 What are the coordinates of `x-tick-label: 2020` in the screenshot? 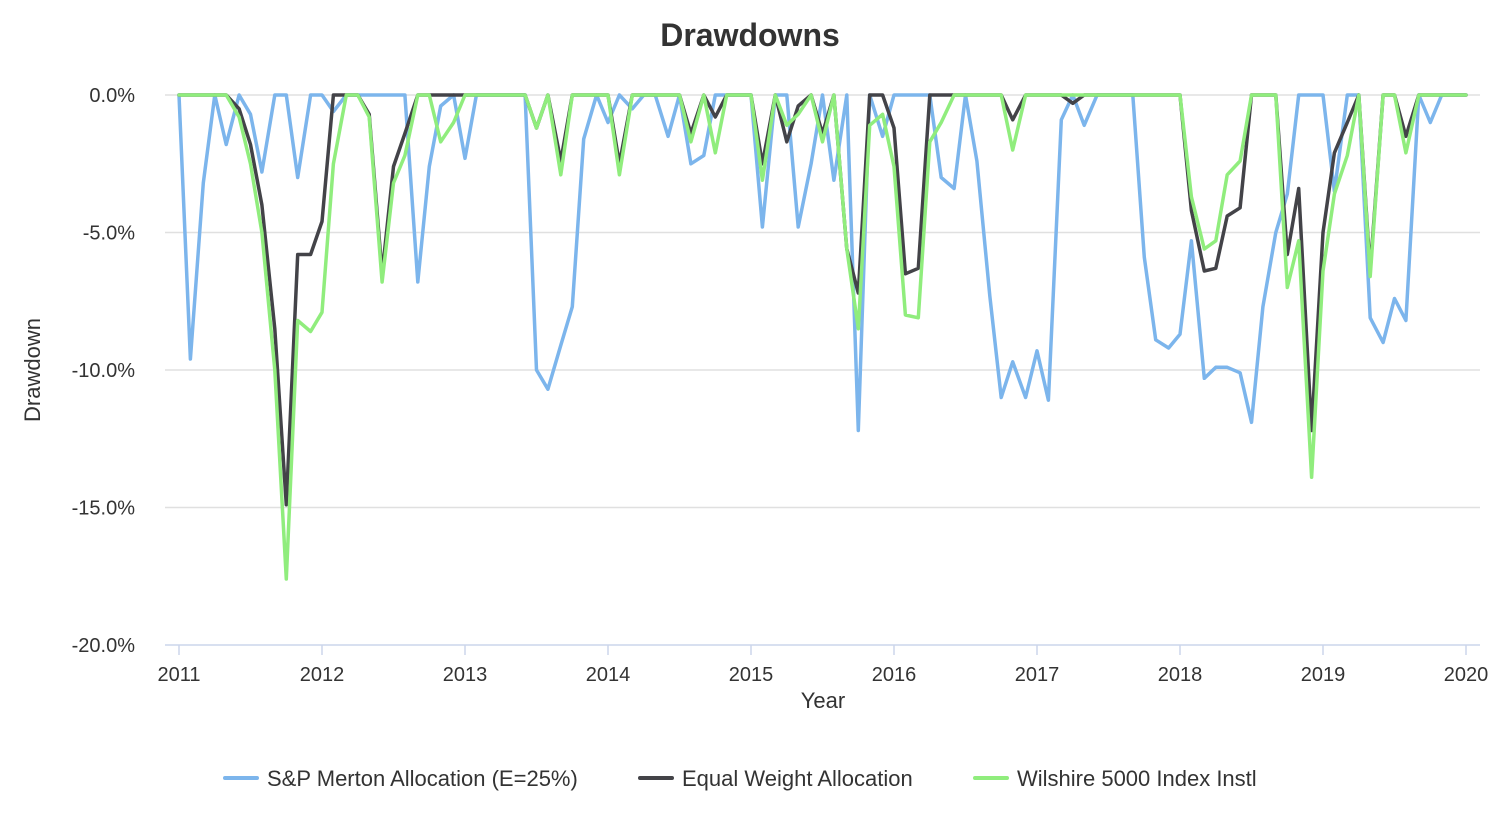 It's located at (1466, 675).